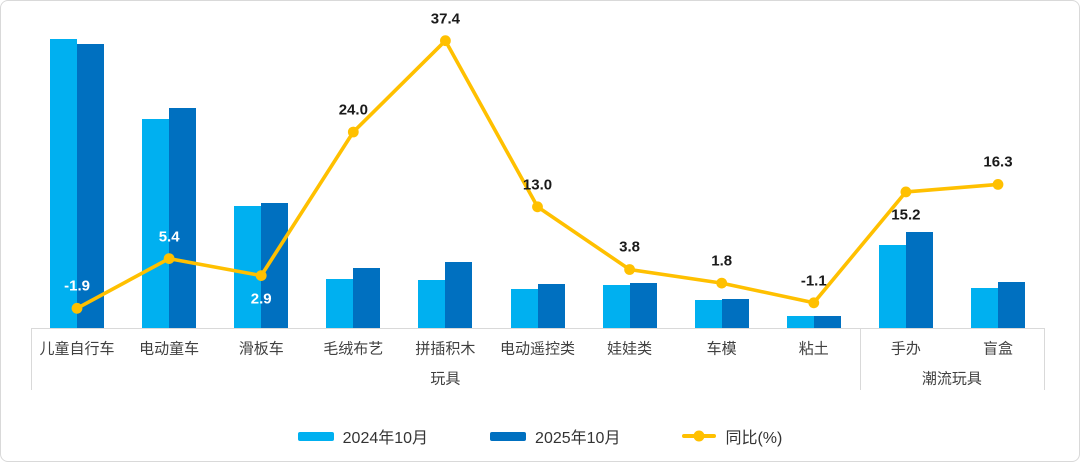 The image size is (1080, 462). Describe the element at coordinates (315, 436) in the screenshot. I see `legend-swatch-2024` at that location.